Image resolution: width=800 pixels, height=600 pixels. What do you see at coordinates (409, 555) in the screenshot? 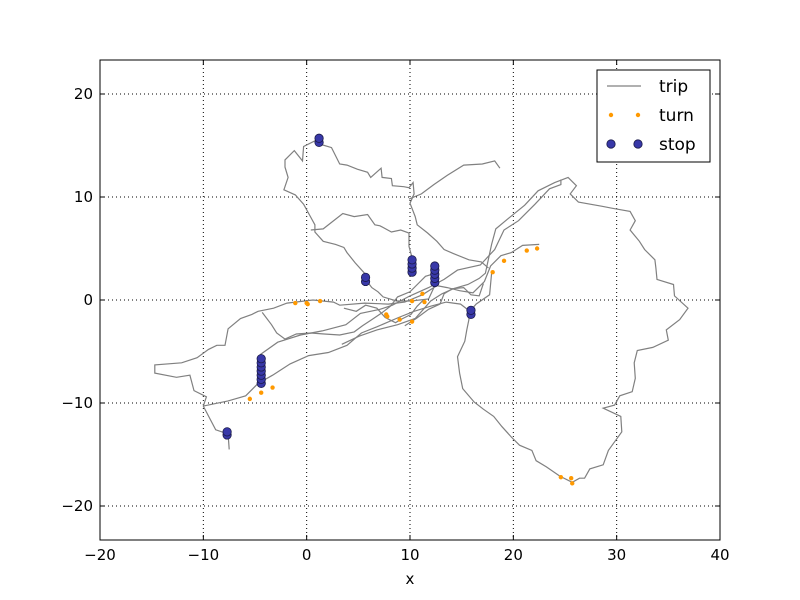
I see `x-tick-label: 10` at bounding box center [409, 555].